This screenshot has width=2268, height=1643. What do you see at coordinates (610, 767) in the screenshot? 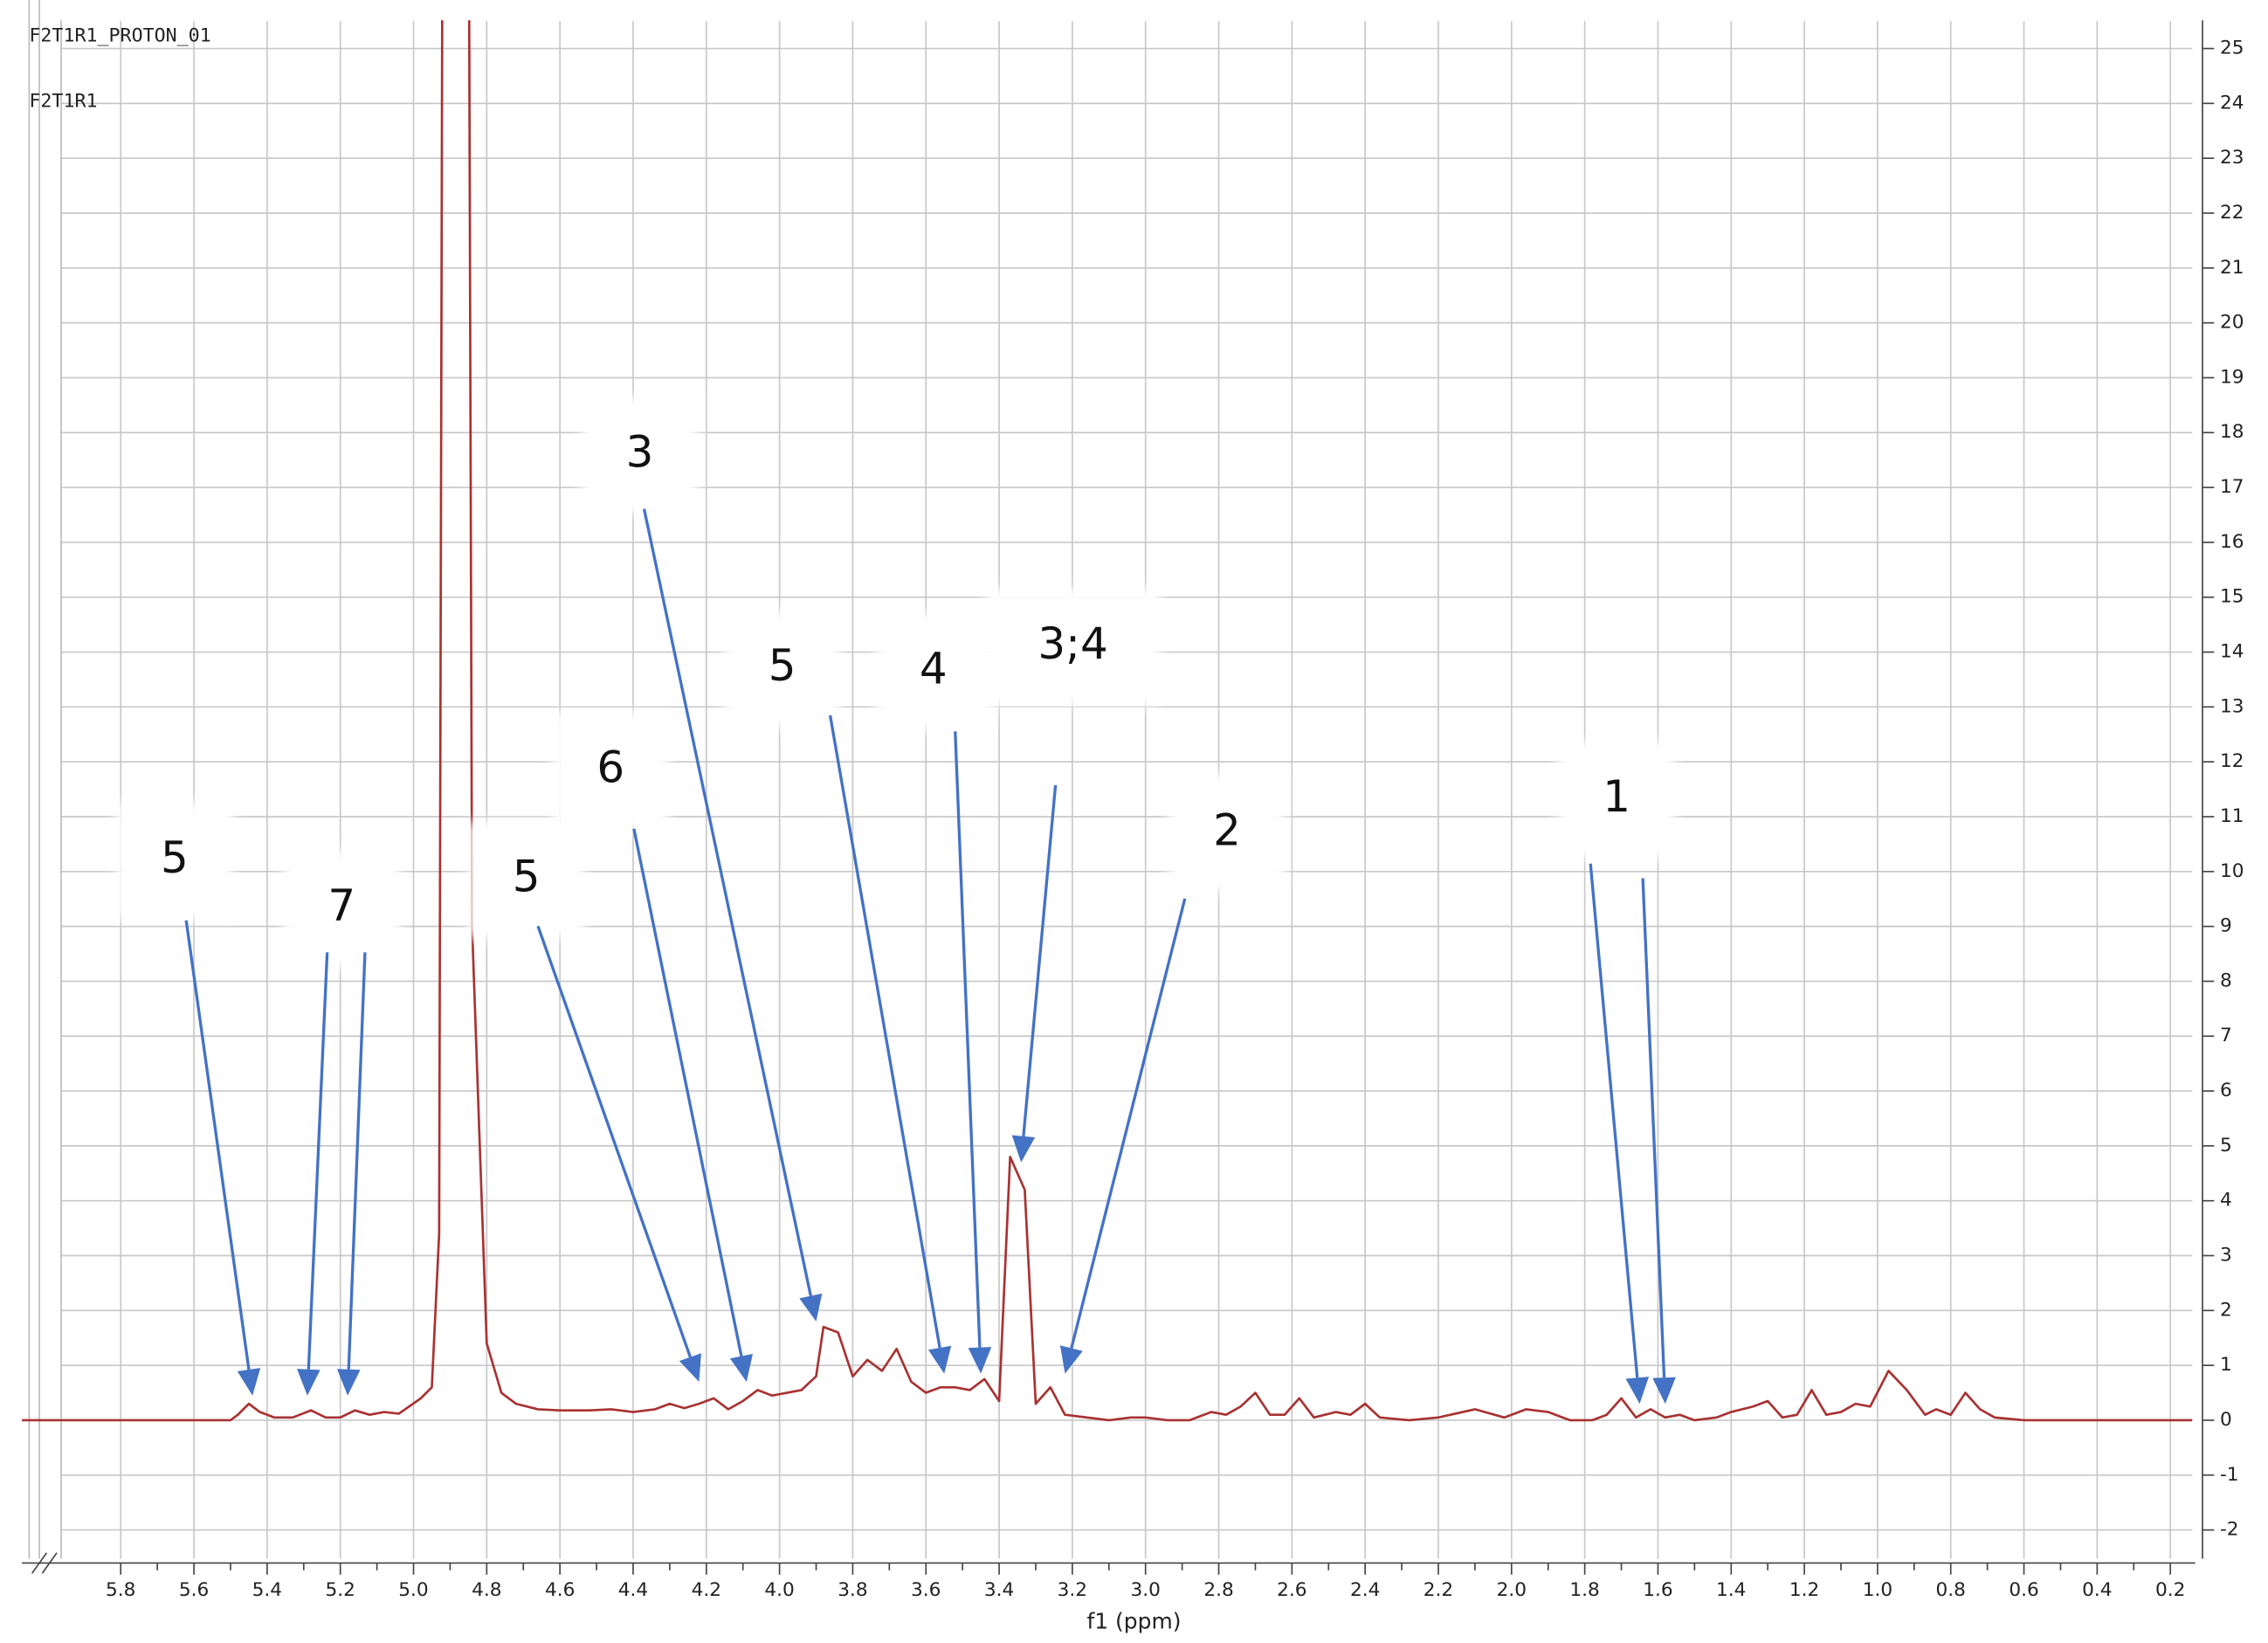
I see `annotation-label: 6` at bounding box center [610, 767].